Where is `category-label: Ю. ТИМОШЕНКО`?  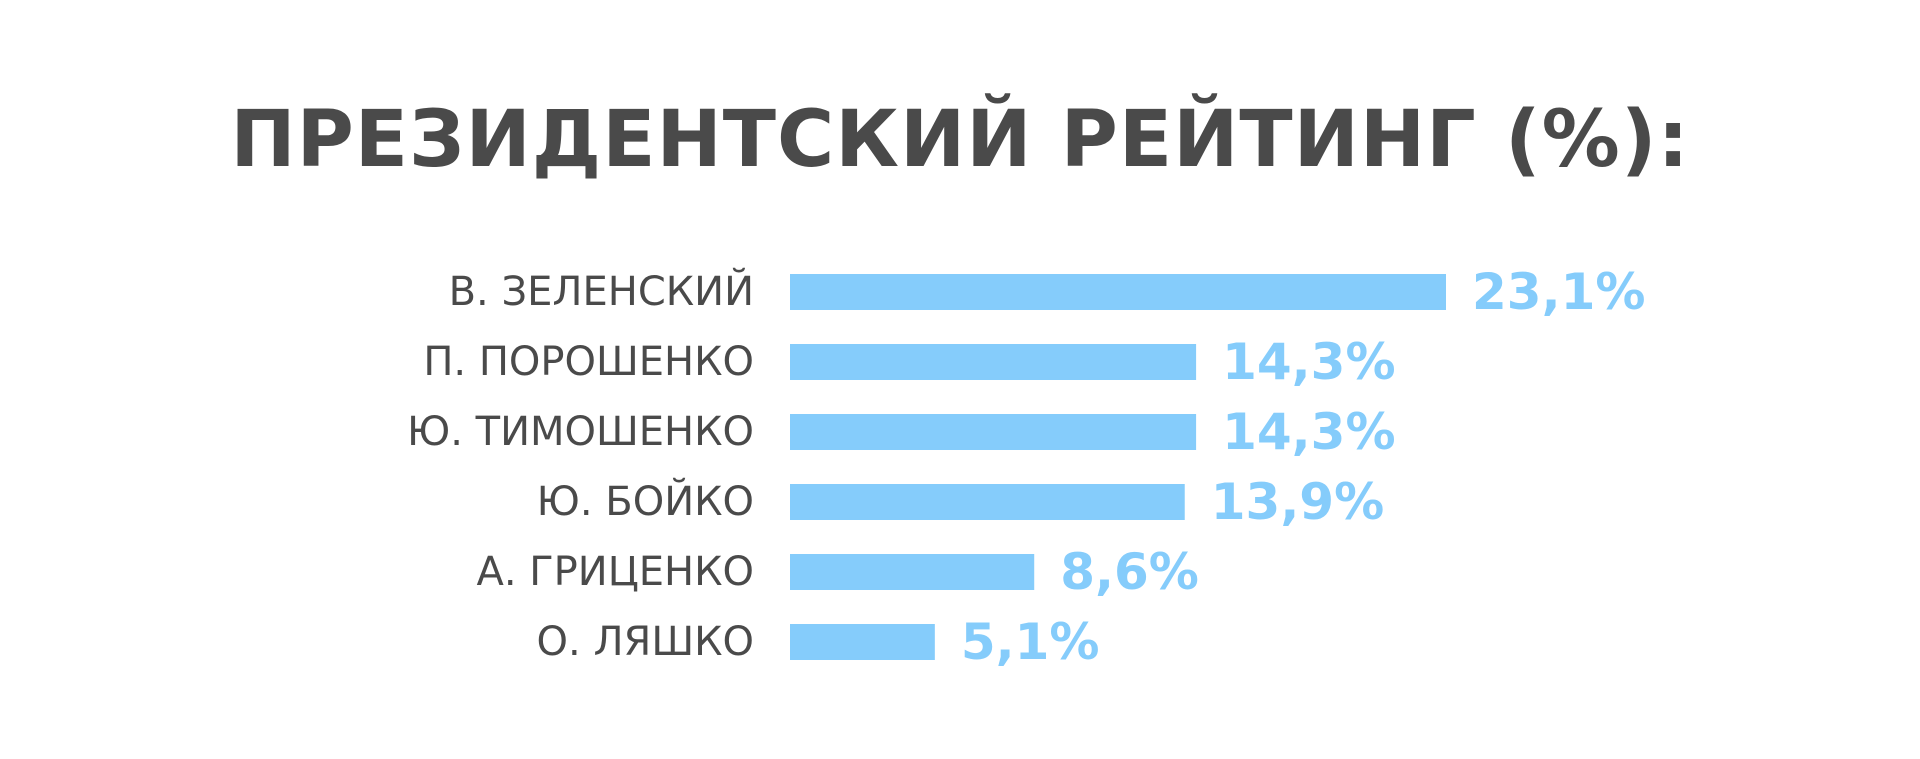 category-label: Ю. ТИМОШЕНКО is located at coordinates (580, 432).